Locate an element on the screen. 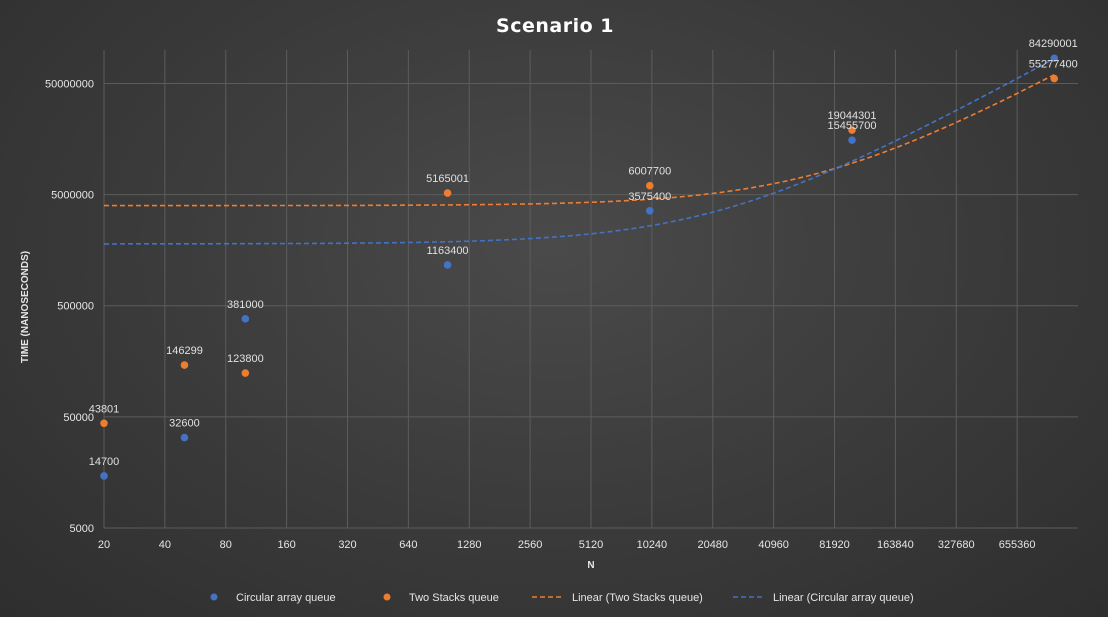 The width and height of the screenshot is (1108, 617). legend-label: Linear (Two Stacks queue) is located at coordinates (637, 598).